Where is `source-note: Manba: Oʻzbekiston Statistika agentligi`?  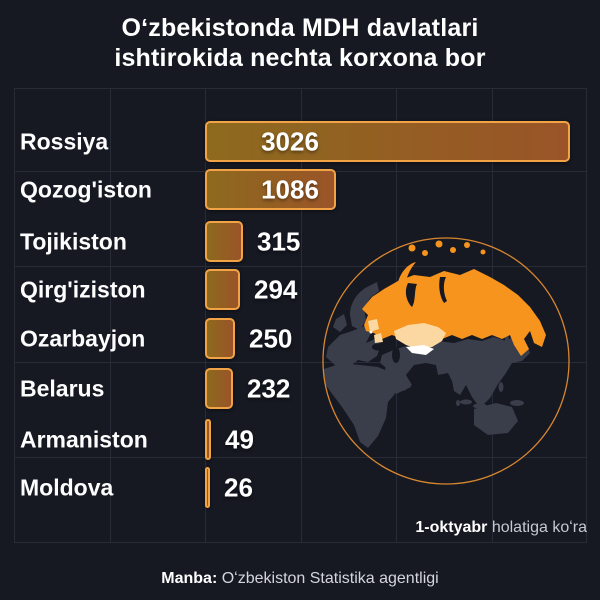
source-note: Manba: Oʻzbekiston Statistika agentligi is located at coordinates (300, 579).